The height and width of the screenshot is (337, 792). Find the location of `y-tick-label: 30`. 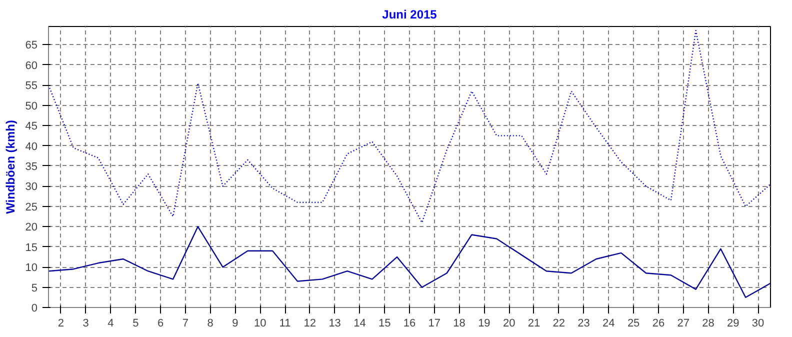

y-tick-label: 30 is located at coordinates (31, 187).